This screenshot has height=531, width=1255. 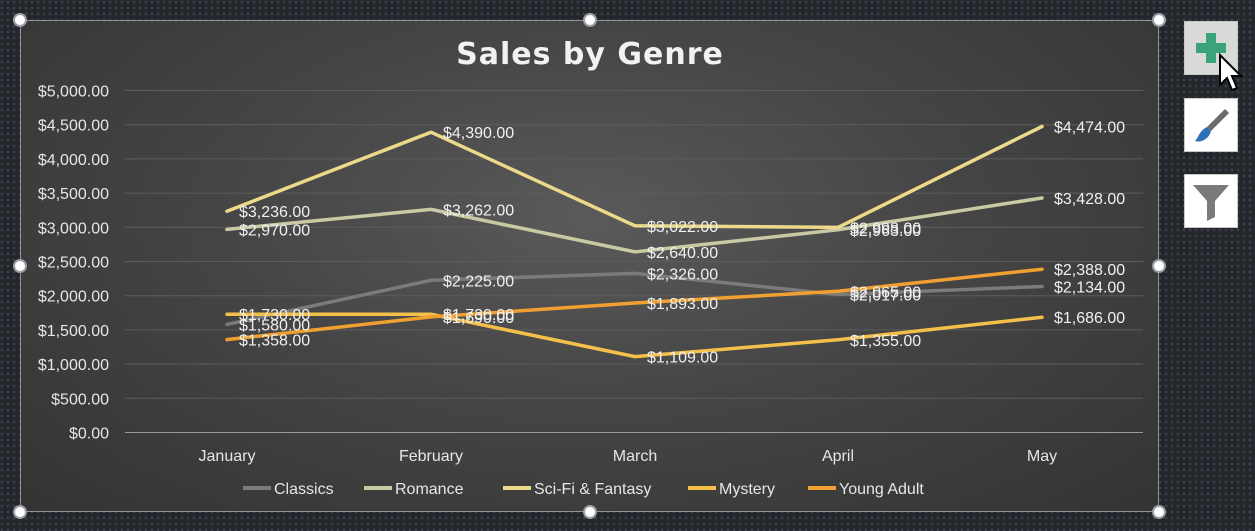 I want to click on x-tick-label: May, so click(x=1042, y=456).